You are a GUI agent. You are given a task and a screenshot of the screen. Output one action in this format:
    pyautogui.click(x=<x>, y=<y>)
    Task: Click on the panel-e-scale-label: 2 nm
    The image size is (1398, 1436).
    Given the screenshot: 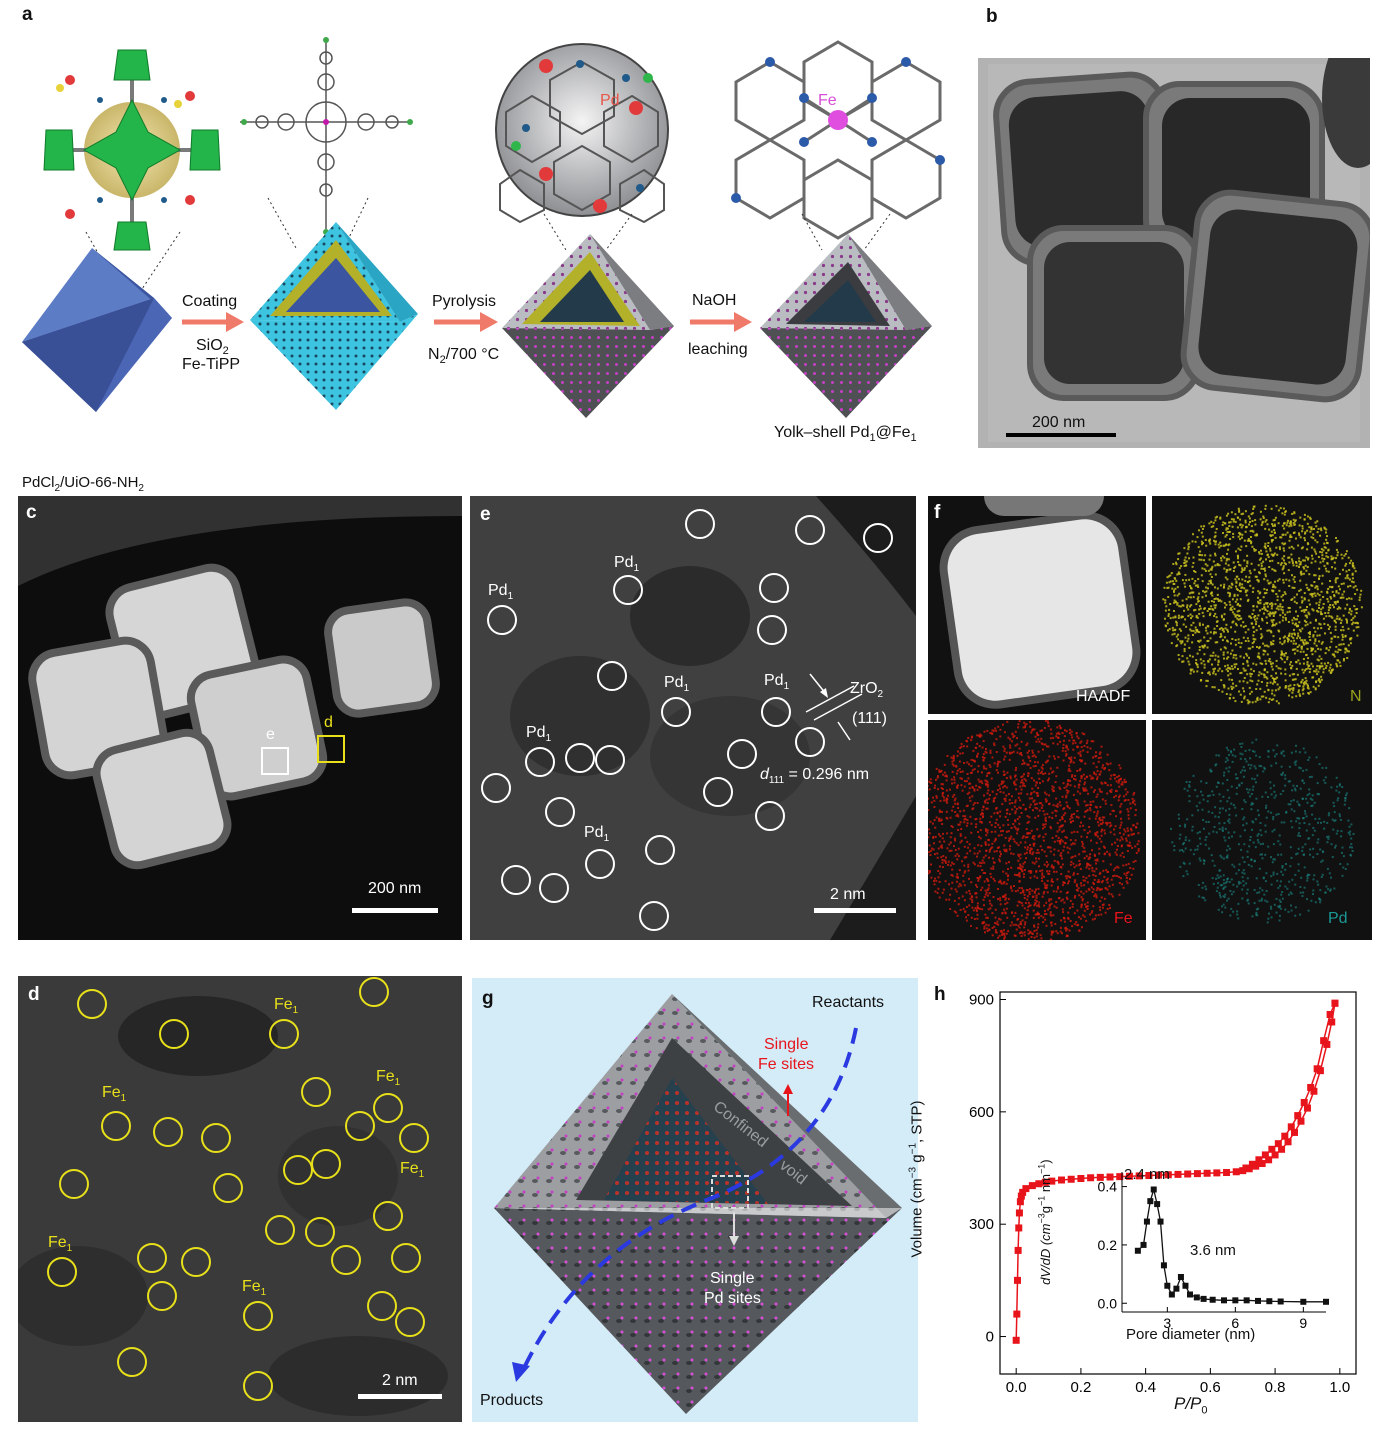 What is the action you would take?
    pyautogui.click(x=848, y=894)
    